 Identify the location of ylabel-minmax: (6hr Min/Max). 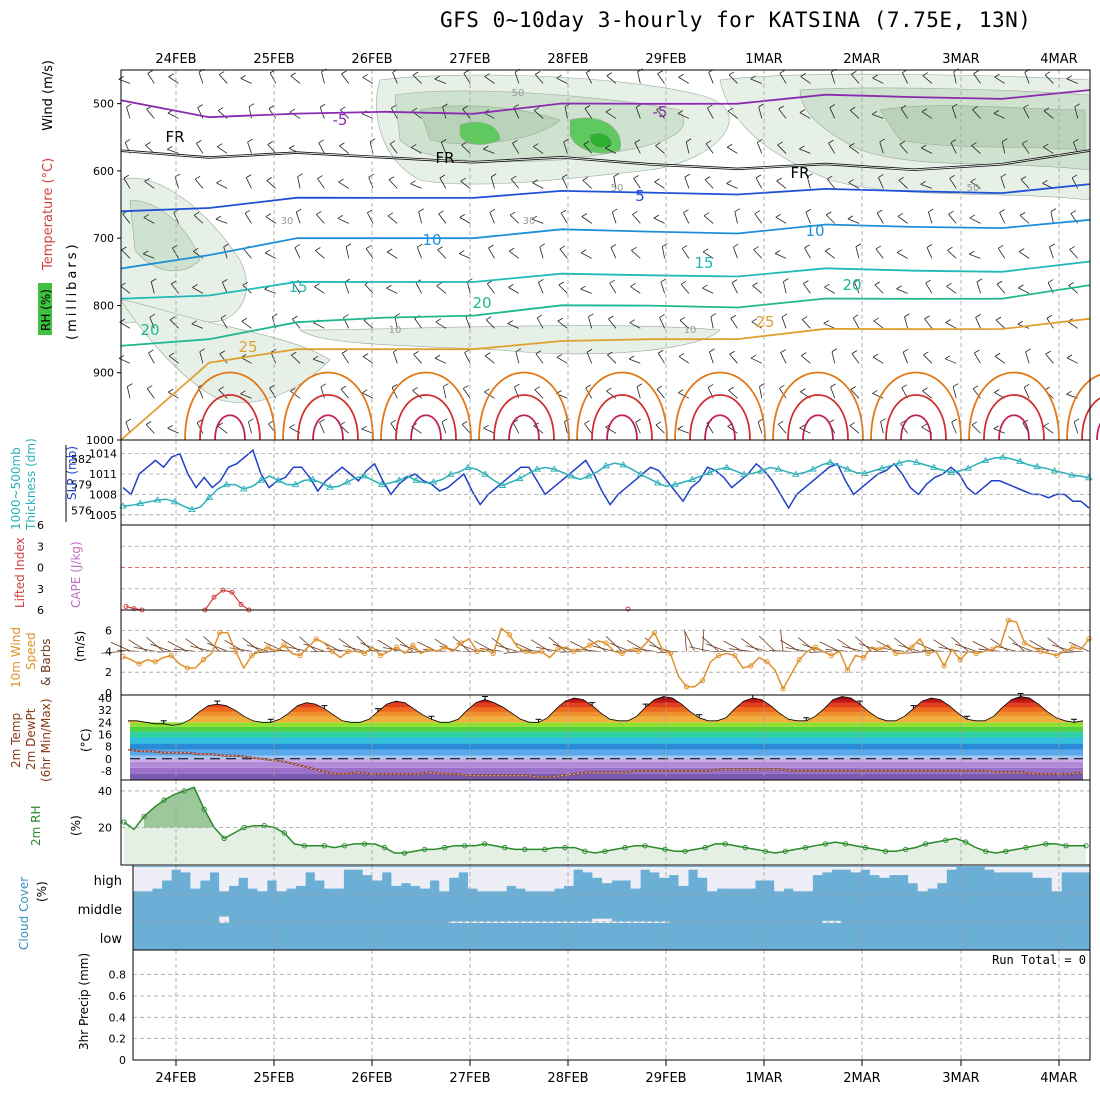
(46, 741).